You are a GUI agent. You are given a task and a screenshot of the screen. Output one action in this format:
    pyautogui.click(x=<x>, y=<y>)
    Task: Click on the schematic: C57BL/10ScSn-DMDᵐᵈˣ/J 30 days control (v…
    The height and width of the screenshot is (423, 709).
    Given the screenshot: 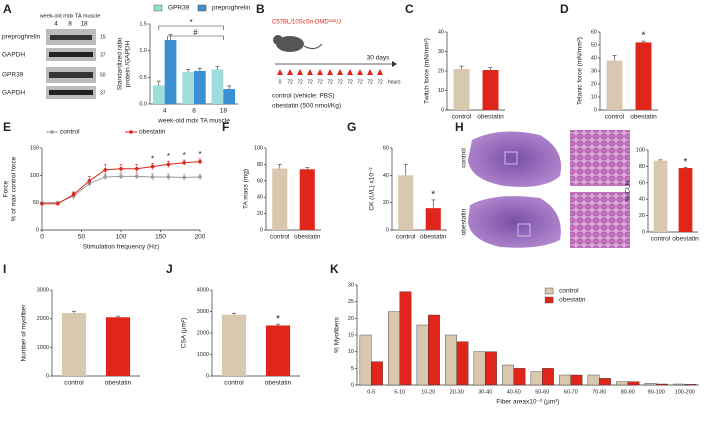 What is the action you would take?
    pyautogui.click(x=336, y=64)
    